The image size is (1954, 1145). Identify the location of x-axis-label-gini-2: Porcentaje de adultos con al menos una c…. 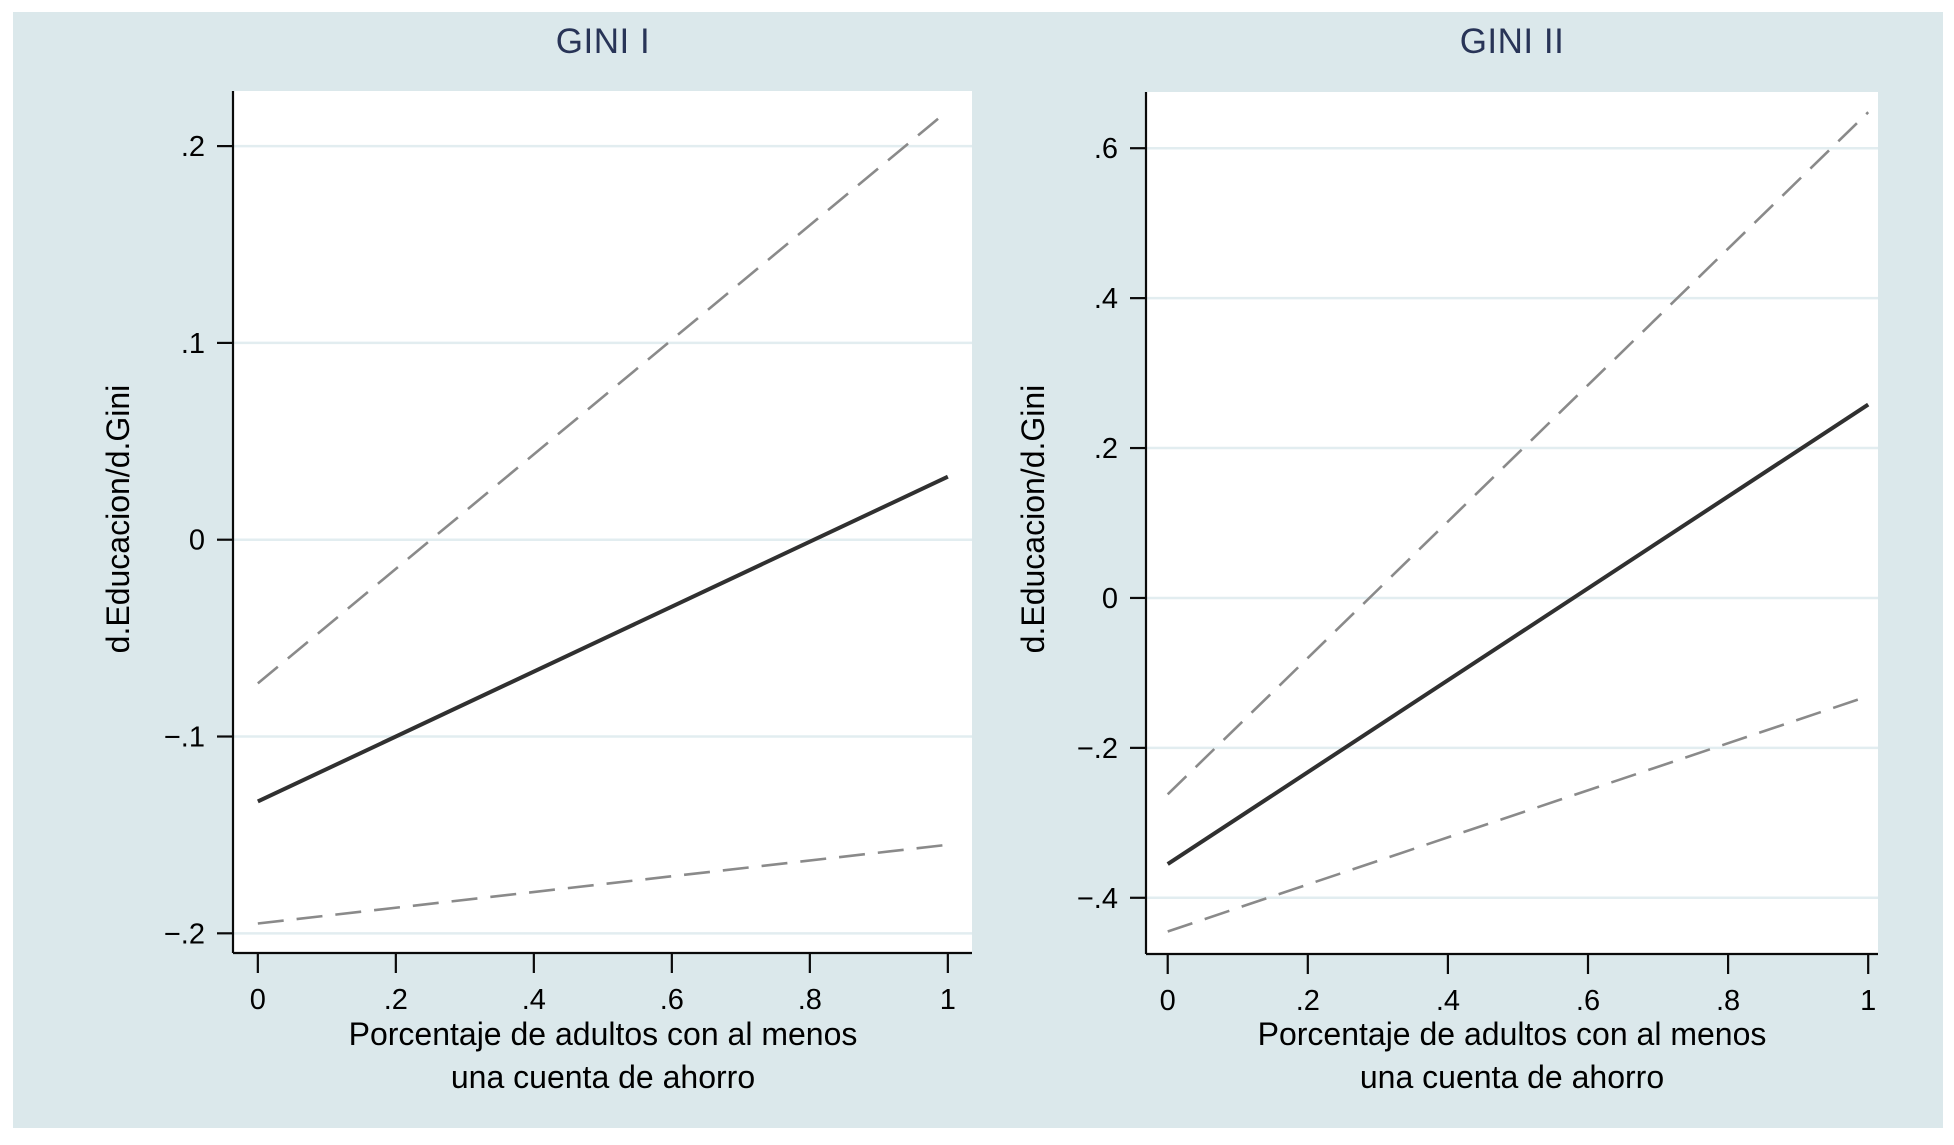
(1512, 1056).